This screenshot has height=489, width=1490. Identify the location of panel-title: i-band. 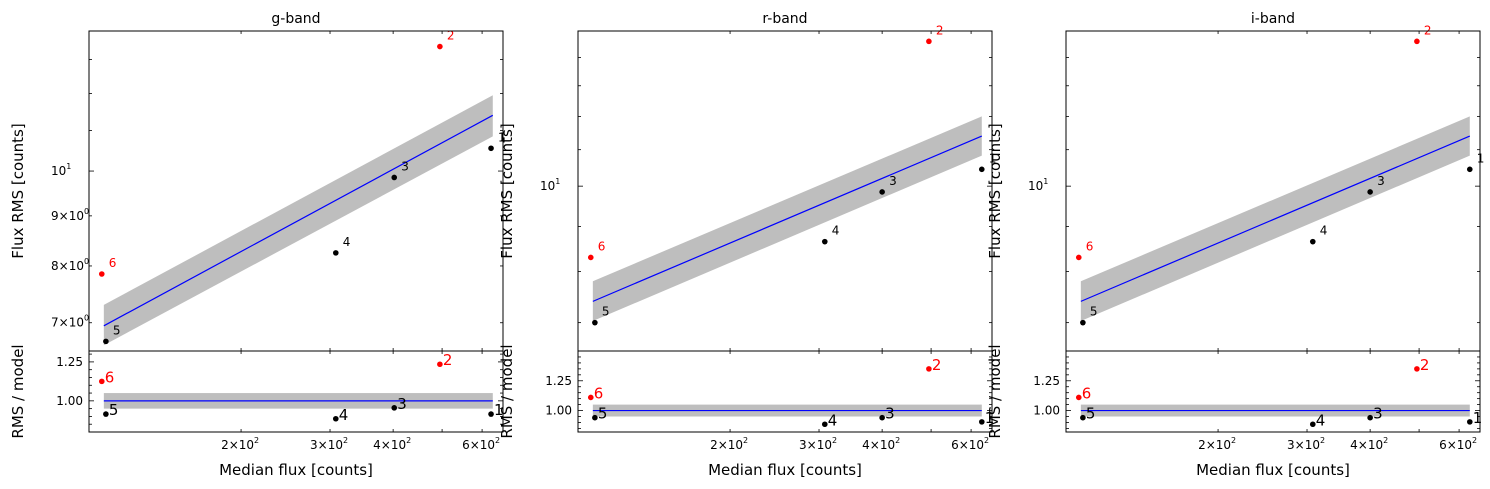
(1273, 19).